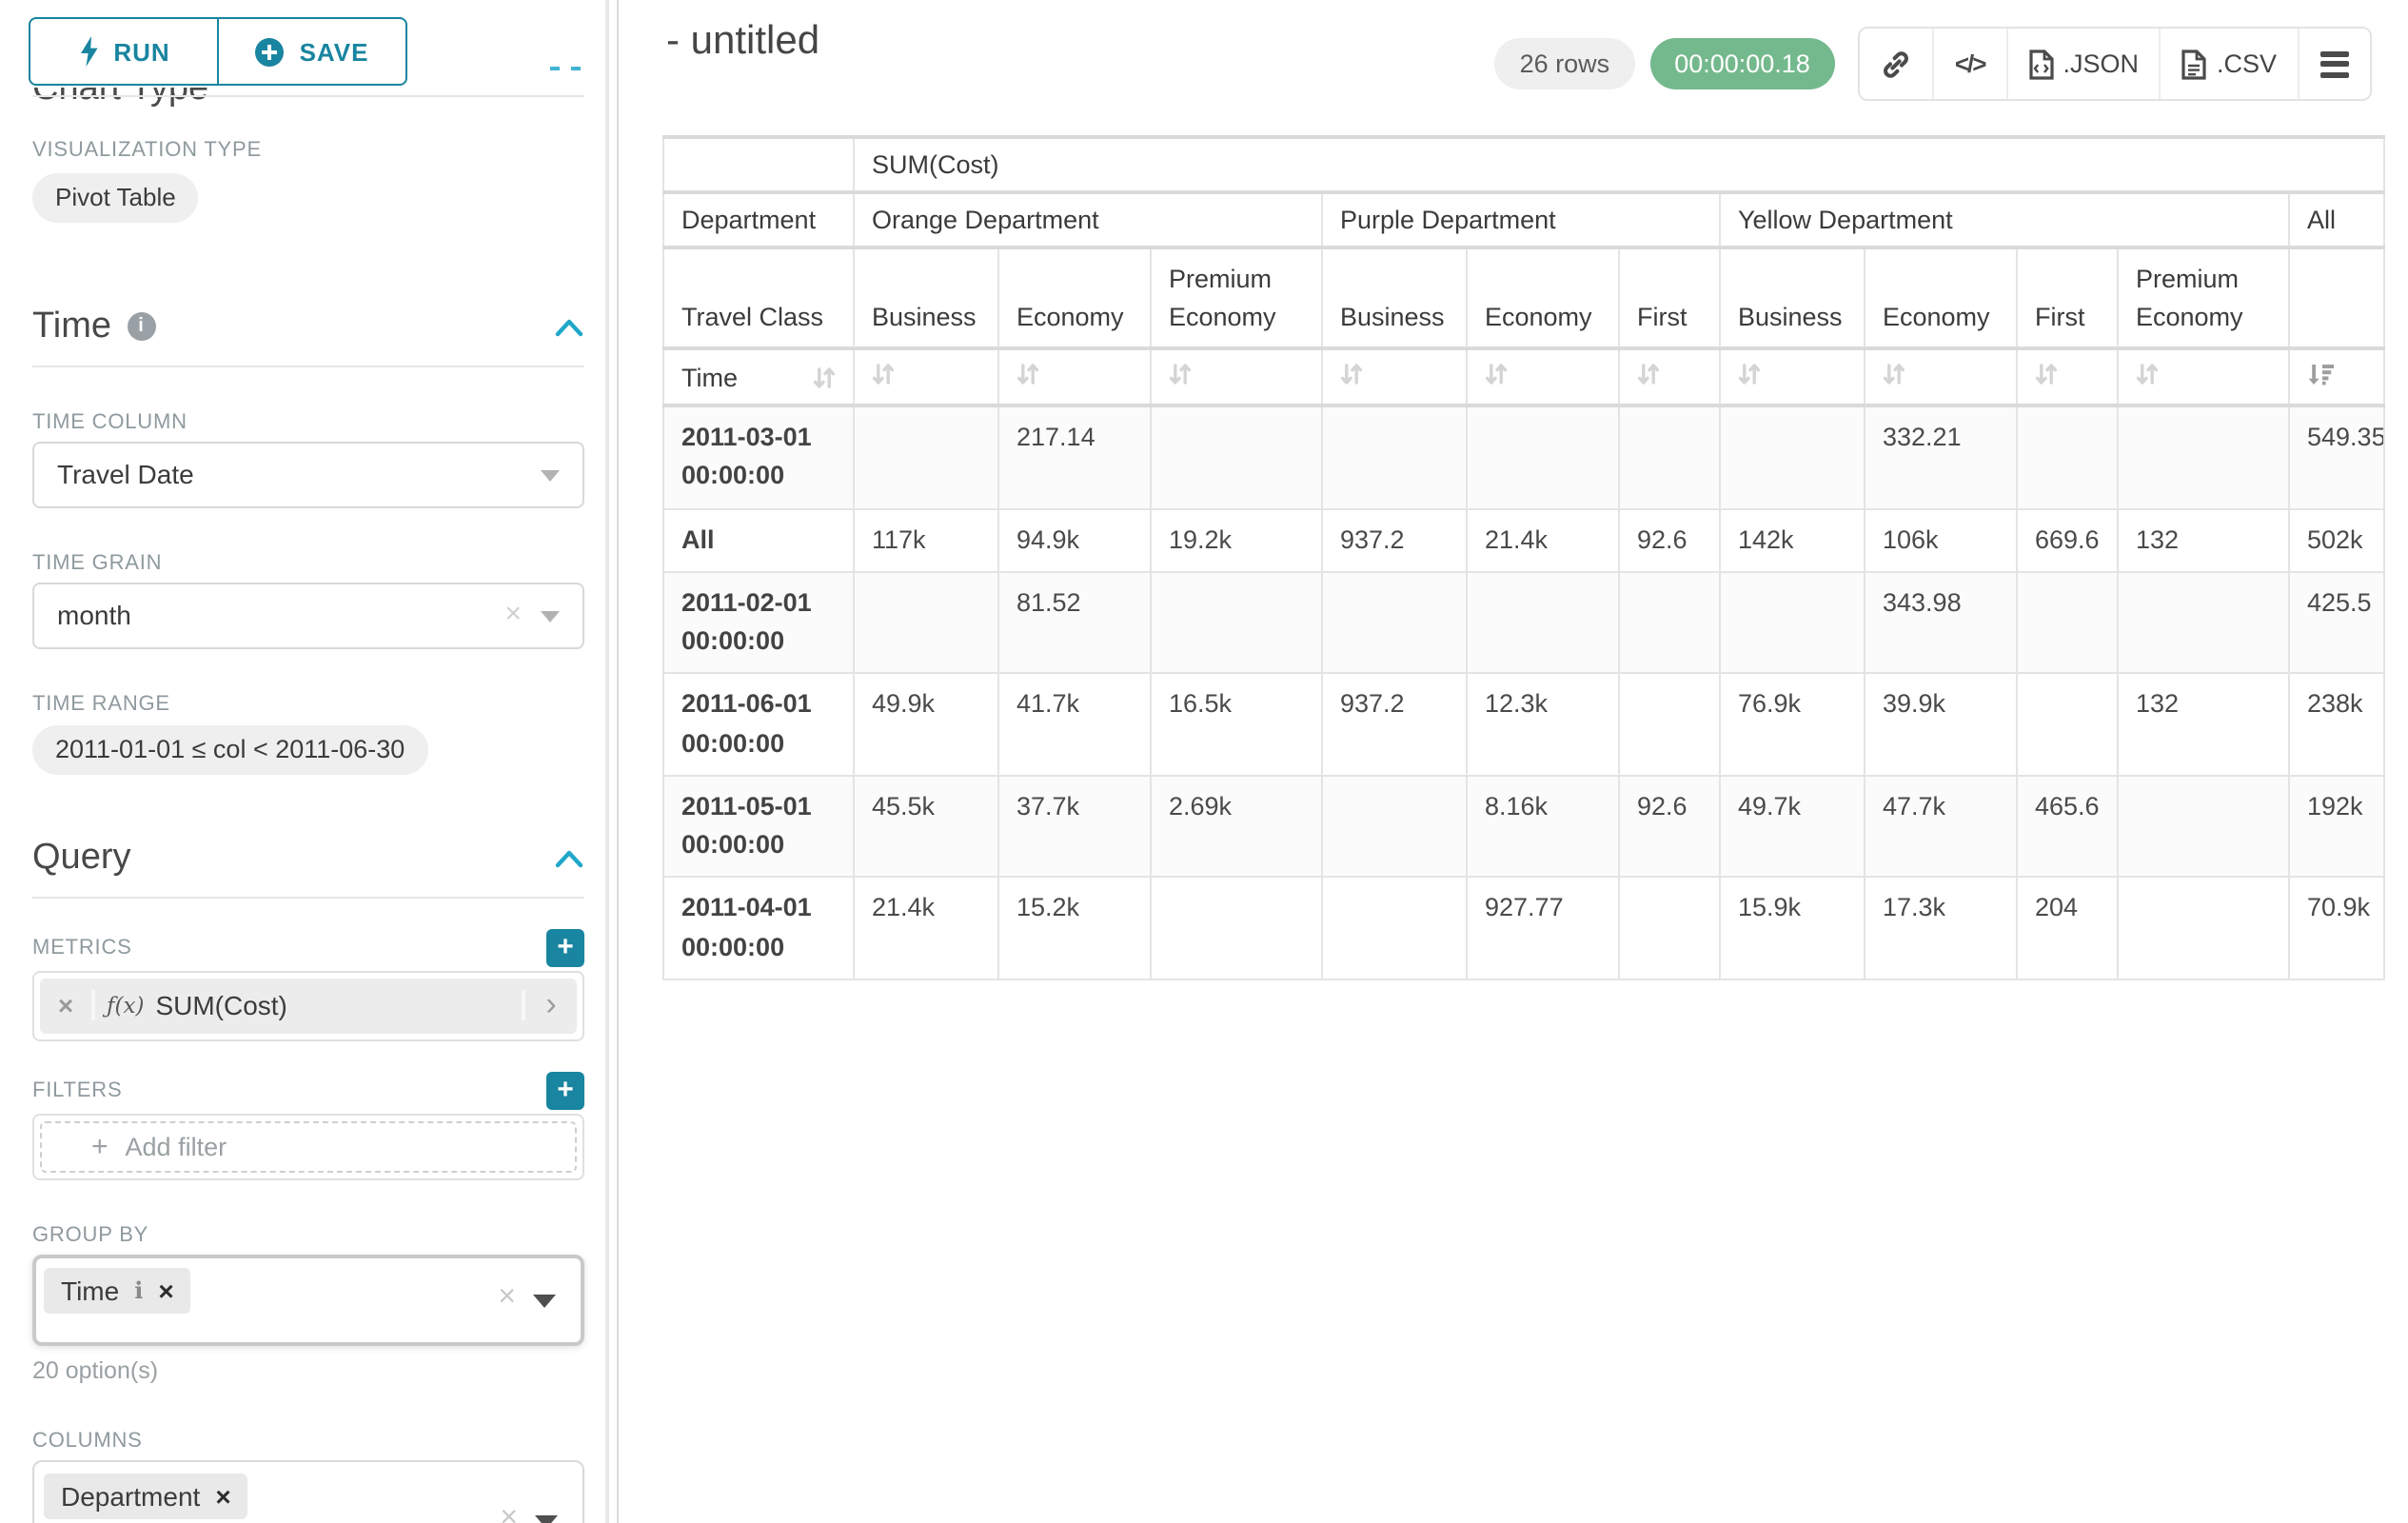 The image size is (2408, 1523). What do you see at coordinates (565, 948) in the screenshot?
I see `add-metric-button` at bounding box center [565, 948].